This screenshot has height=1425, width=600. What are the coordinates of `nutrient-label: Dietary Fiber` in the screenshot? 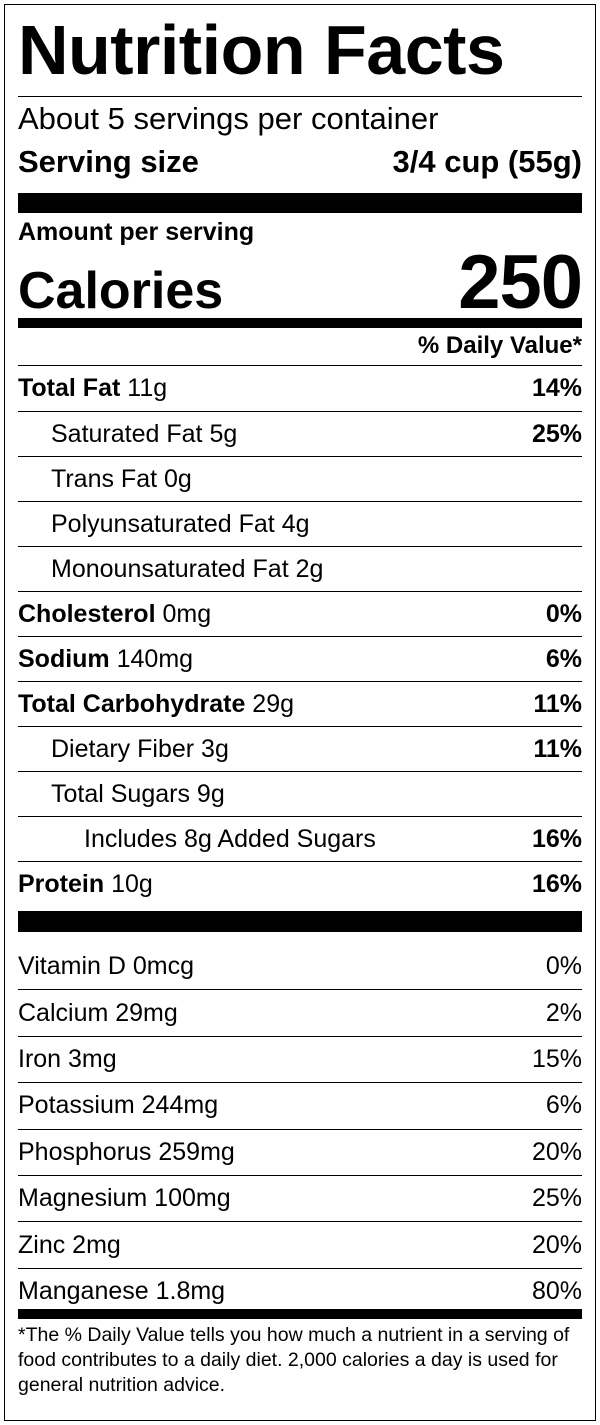 It's located at (123, 748).